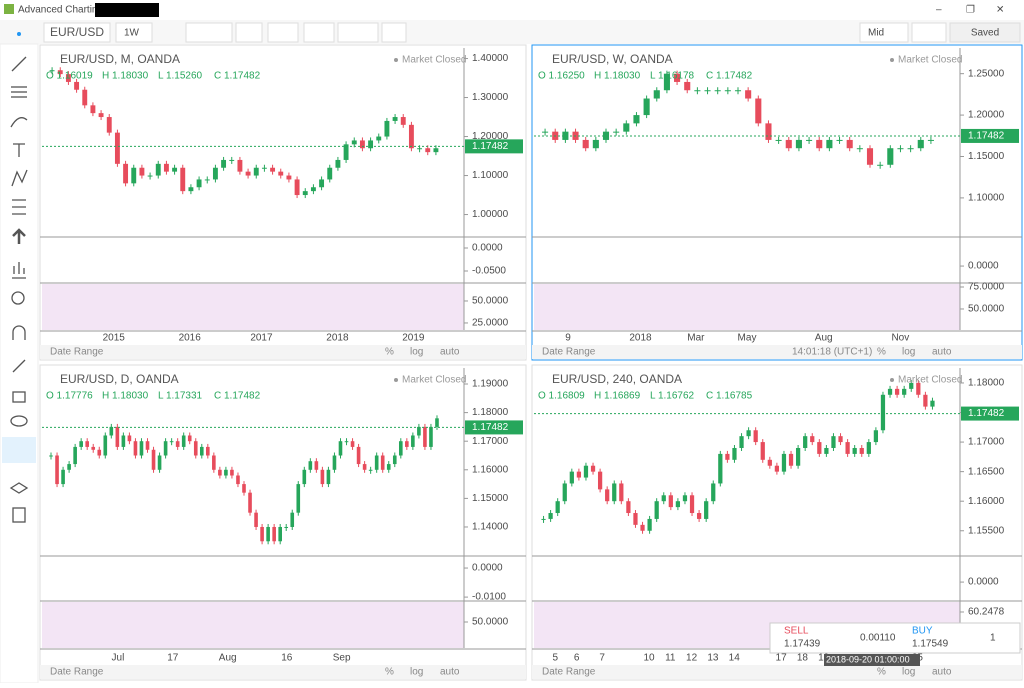  Describe the element at coordinates (490, 301) in the screenshot. I see `price-tick-label: 50.0000` at that location.